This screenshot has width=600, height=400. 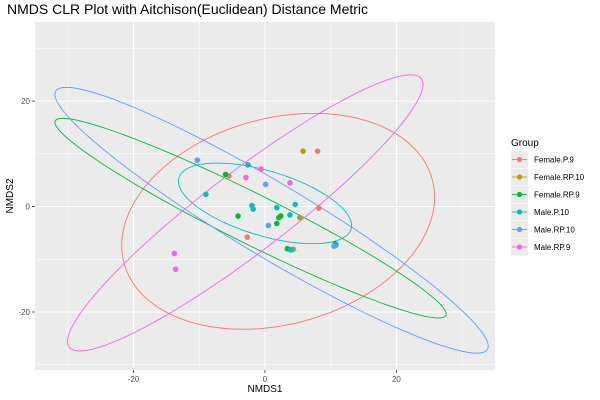 I want to click on legend-label: Male.P.10, so click(x=552, y=212).